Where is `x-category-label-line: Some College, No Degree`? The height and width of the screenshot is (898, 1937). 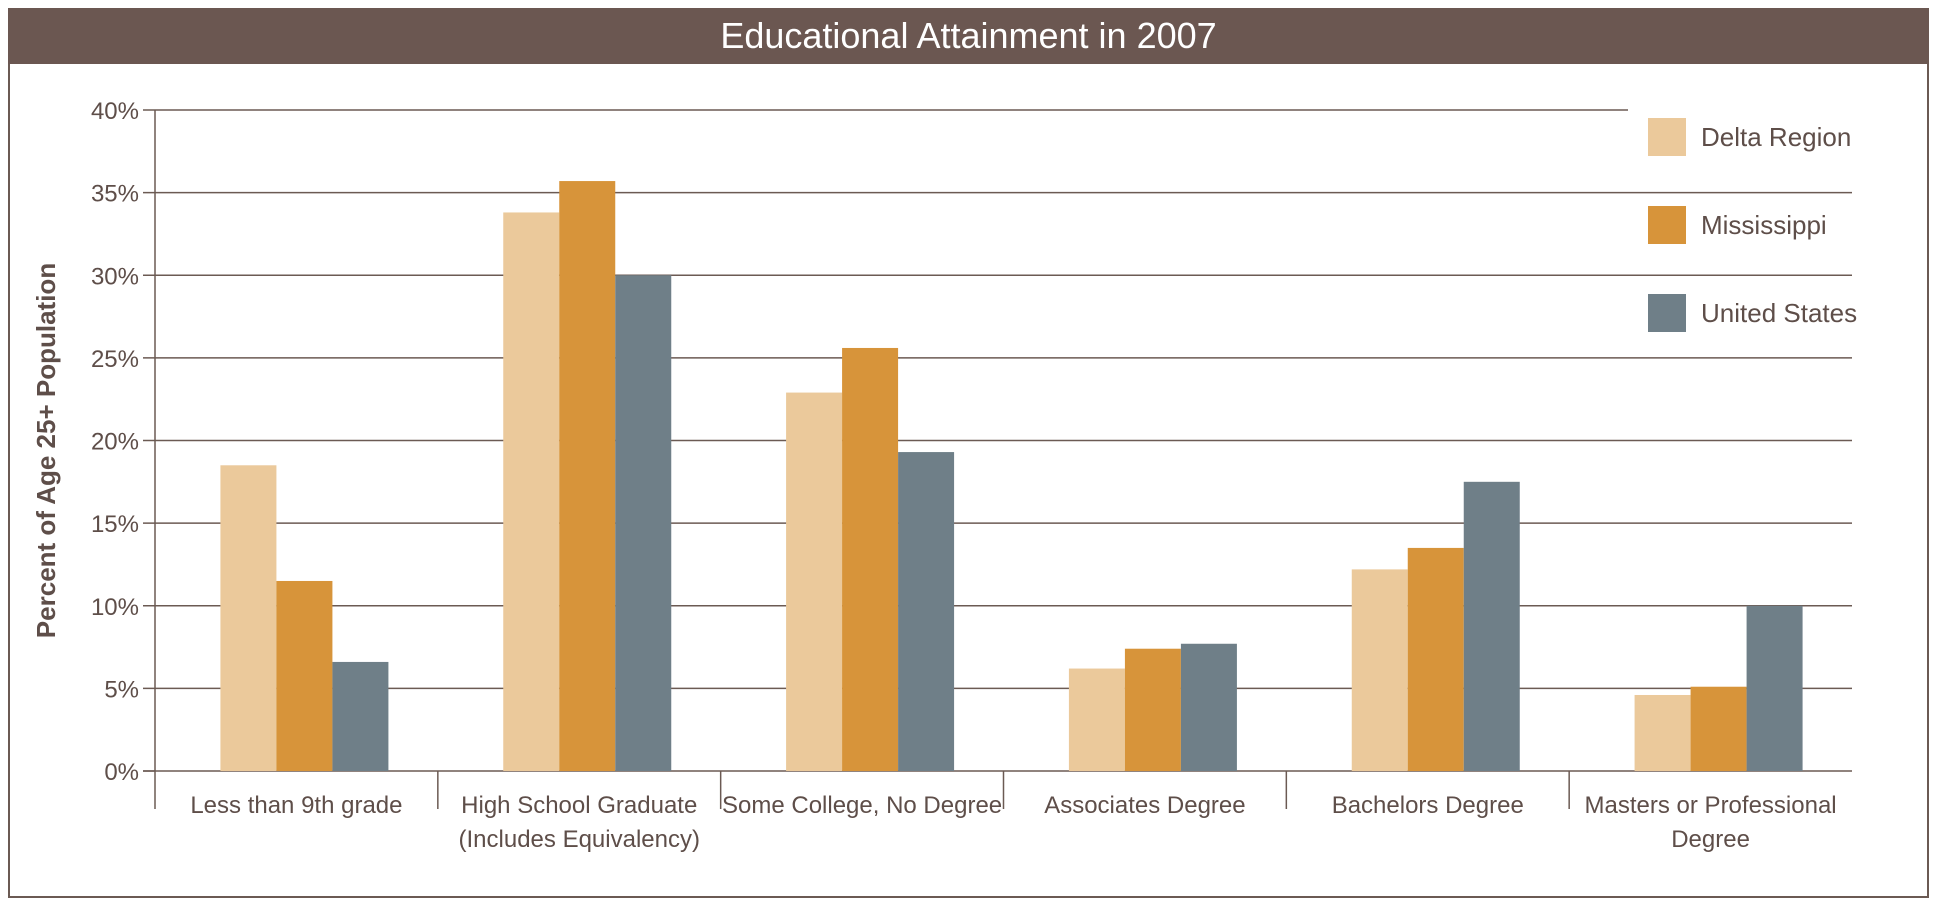
x-category-label-line: Some College, No Degree is located at coordinates (862, 805).